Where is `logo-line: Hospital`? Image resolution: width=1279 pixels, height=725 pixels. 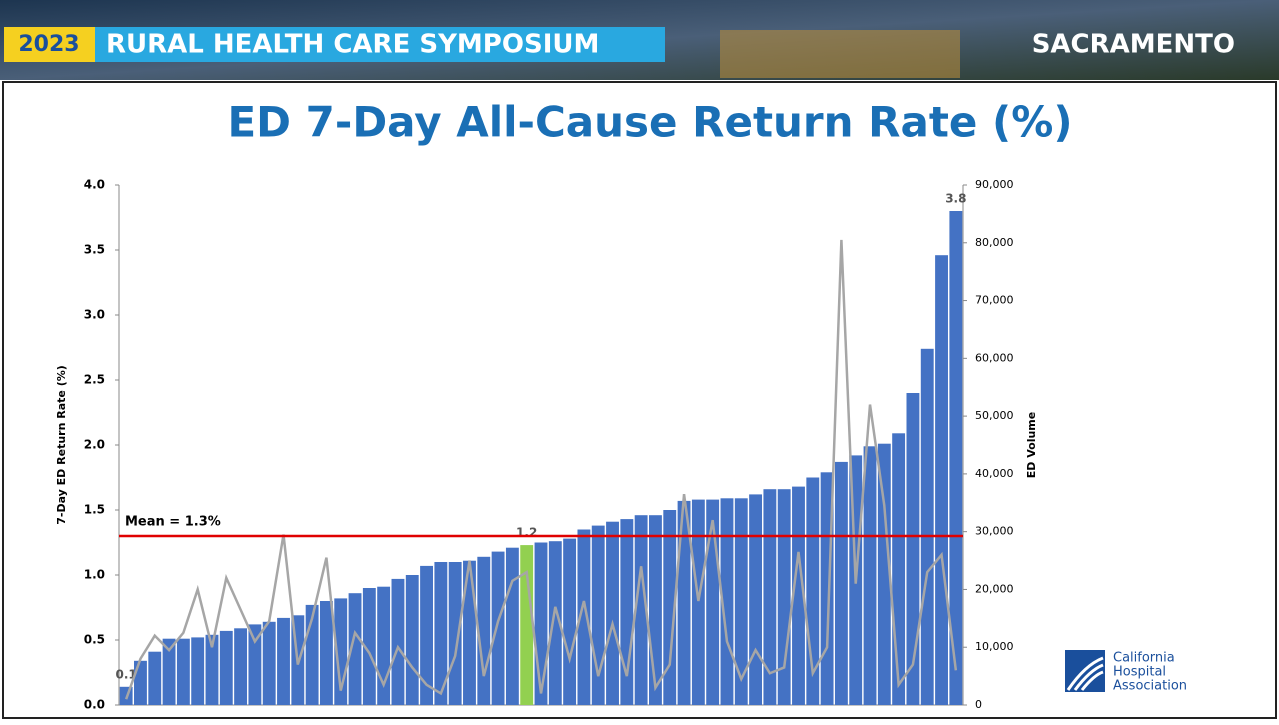
logo-line: Hospital is located at coordinates (1139, 672).